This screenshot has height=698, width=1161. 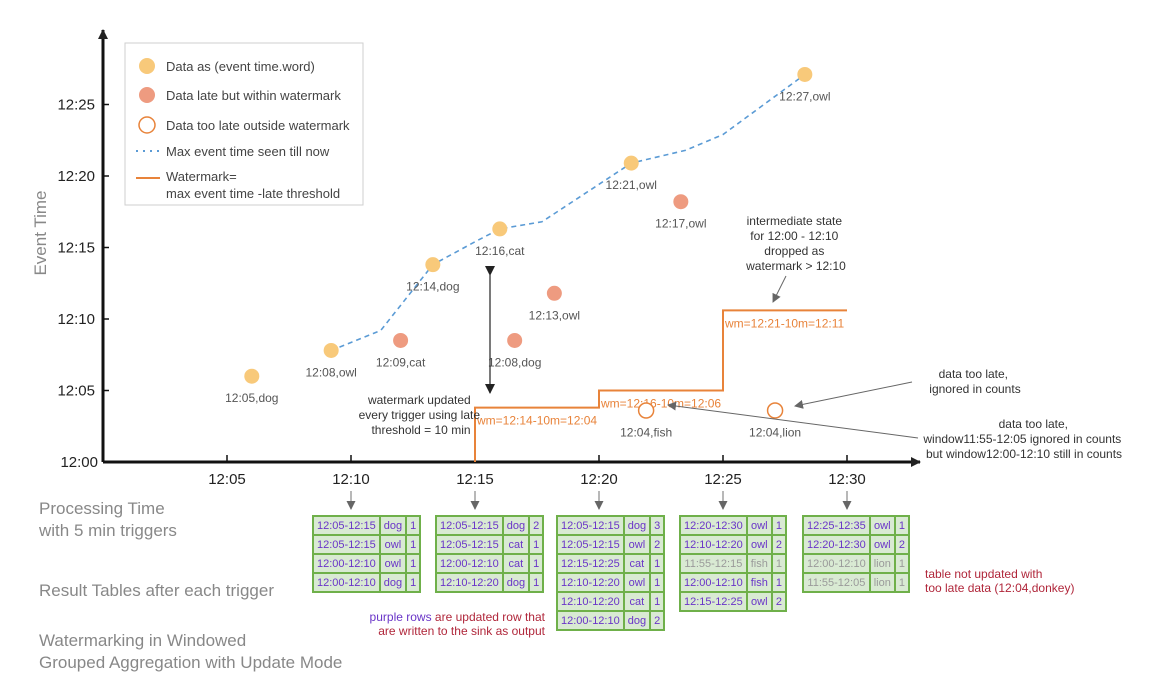 I want to click on processing-time-line-2: with 5 min triggers, so click(x=108, y=530).